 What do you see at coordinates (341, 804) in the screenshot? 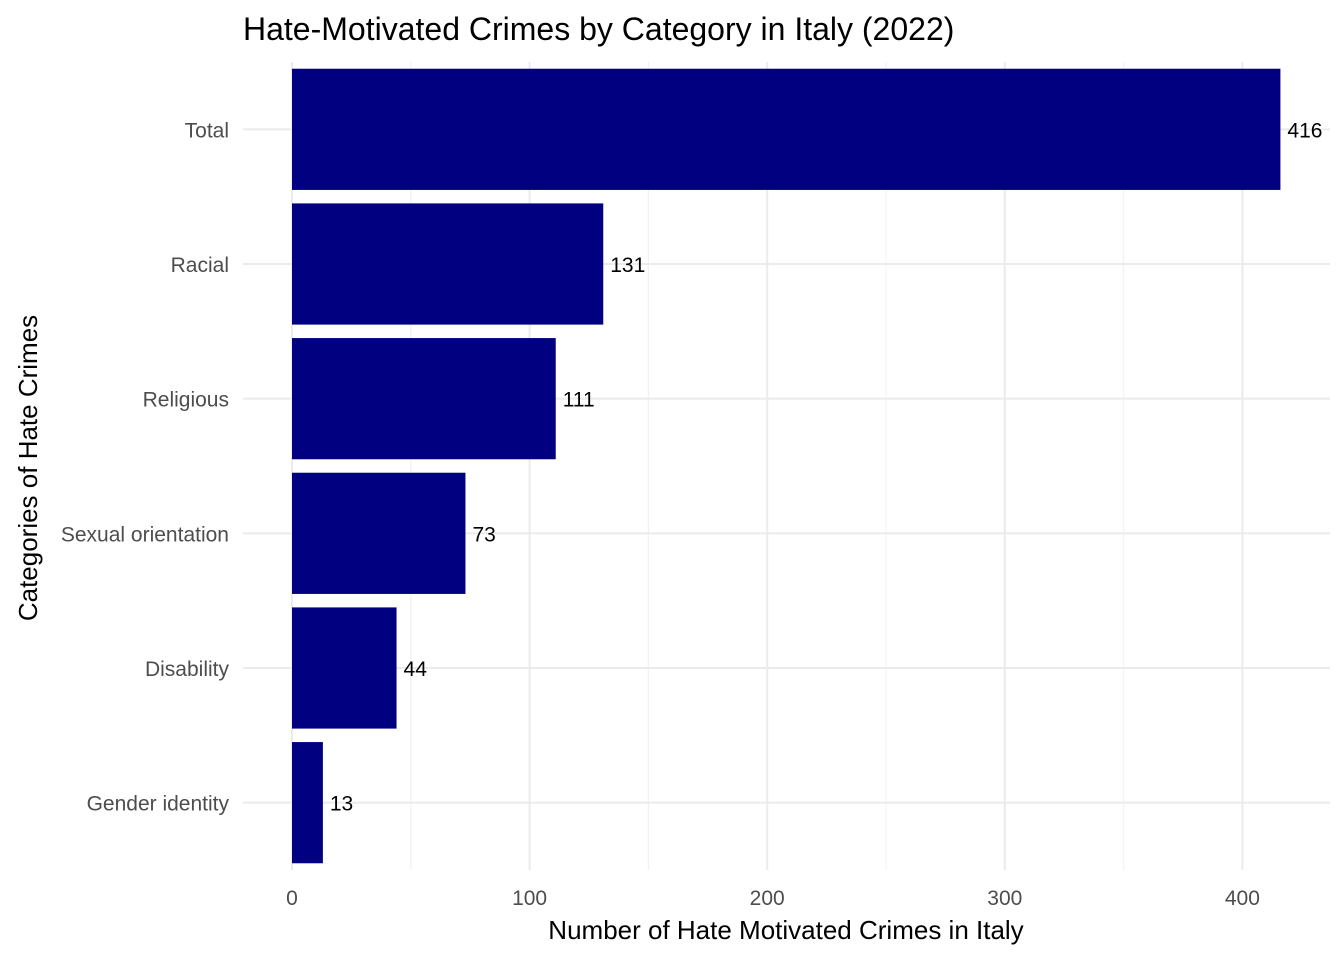
I see `bar-value-label: 13` at bounding box center [341, 804].